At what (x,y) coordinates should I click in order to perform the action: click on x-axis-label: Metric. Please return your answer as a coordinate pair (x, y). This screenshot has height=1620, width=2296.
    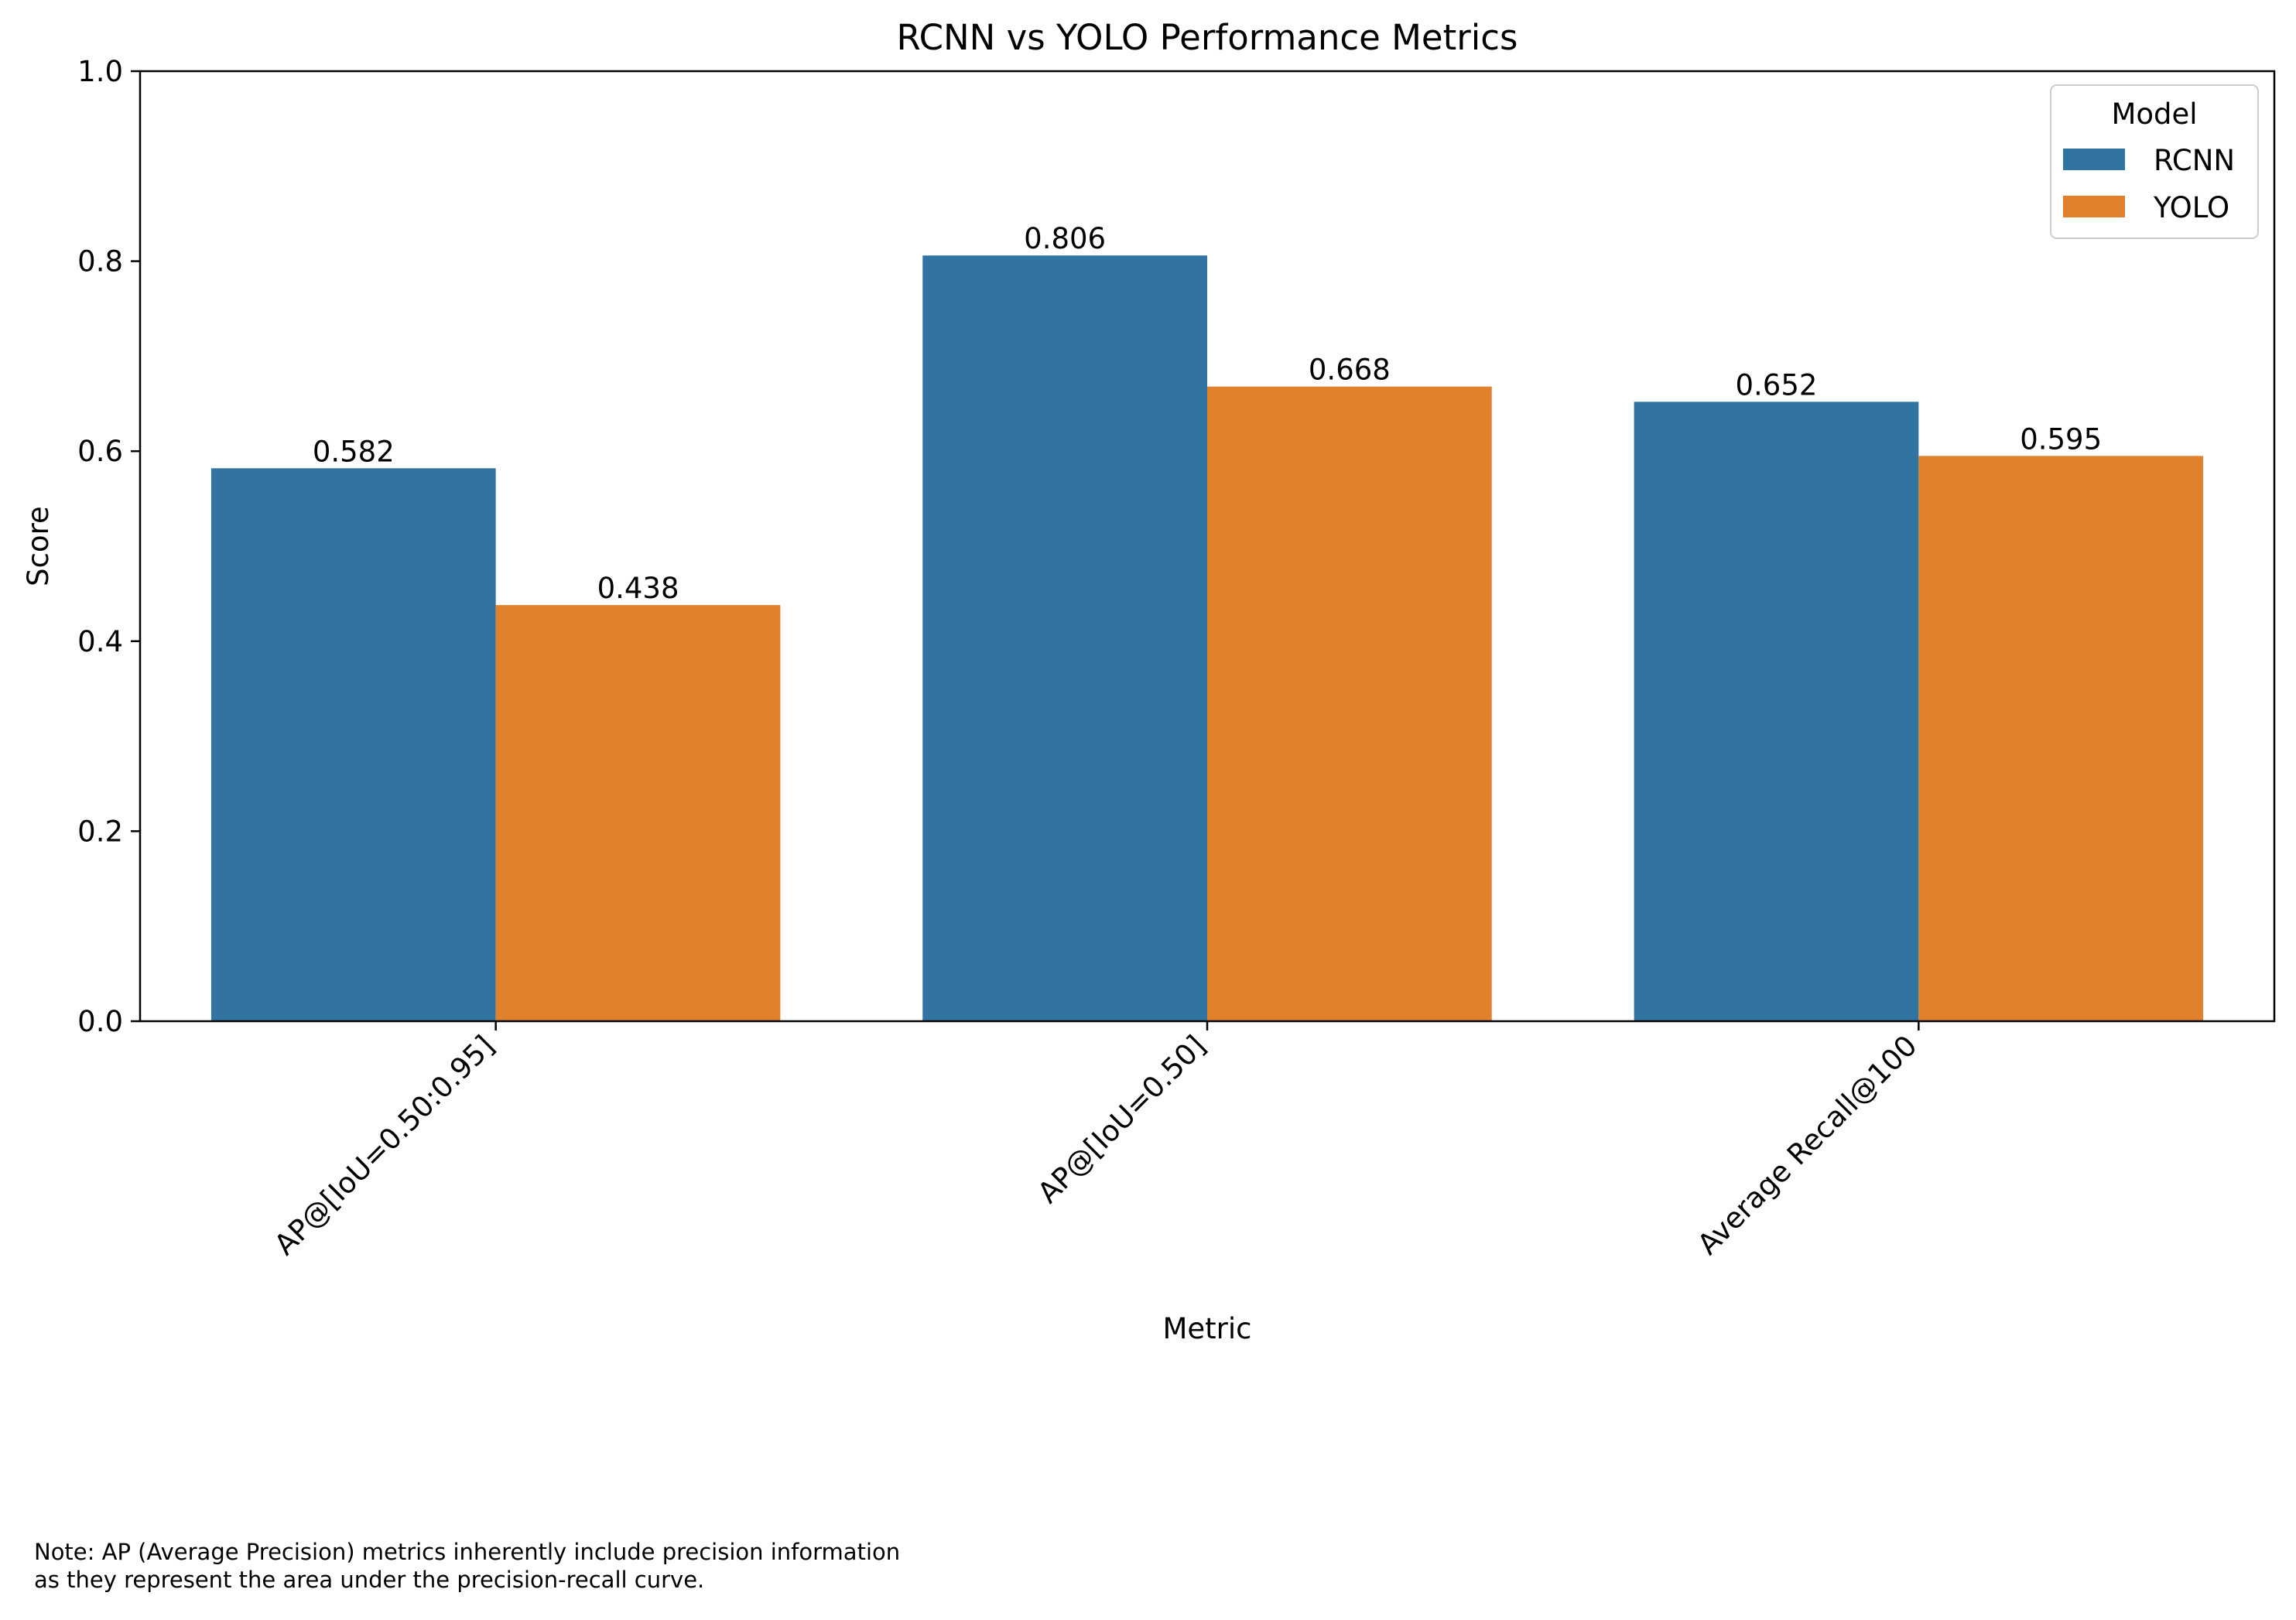
    Looking at the image, I should click on (1206, 1328).